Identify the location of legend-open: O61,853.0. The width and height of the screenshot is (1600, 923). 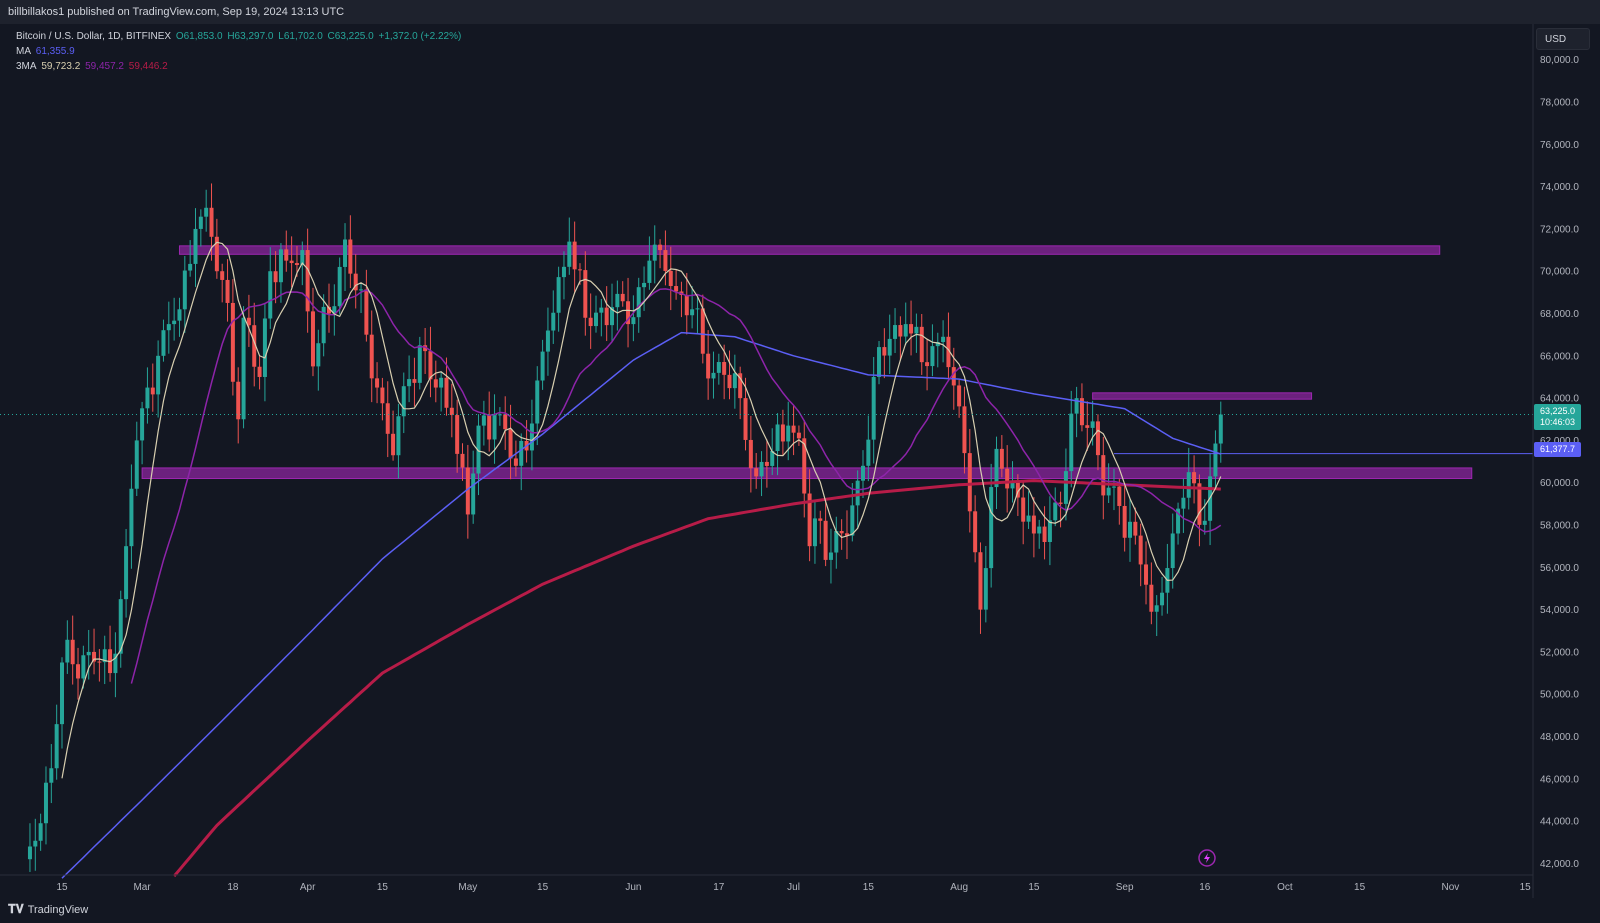
(199, 36).